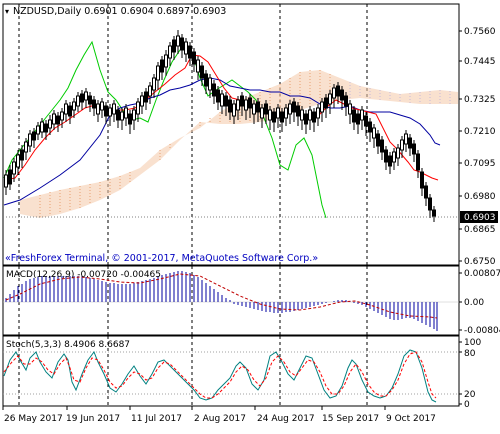 This screenshot has width=500, height=434. What do you see at coordinates (480, 100) in the screenshot?
I see `price-tick: 0.7325` at bounding box center [480, 100].